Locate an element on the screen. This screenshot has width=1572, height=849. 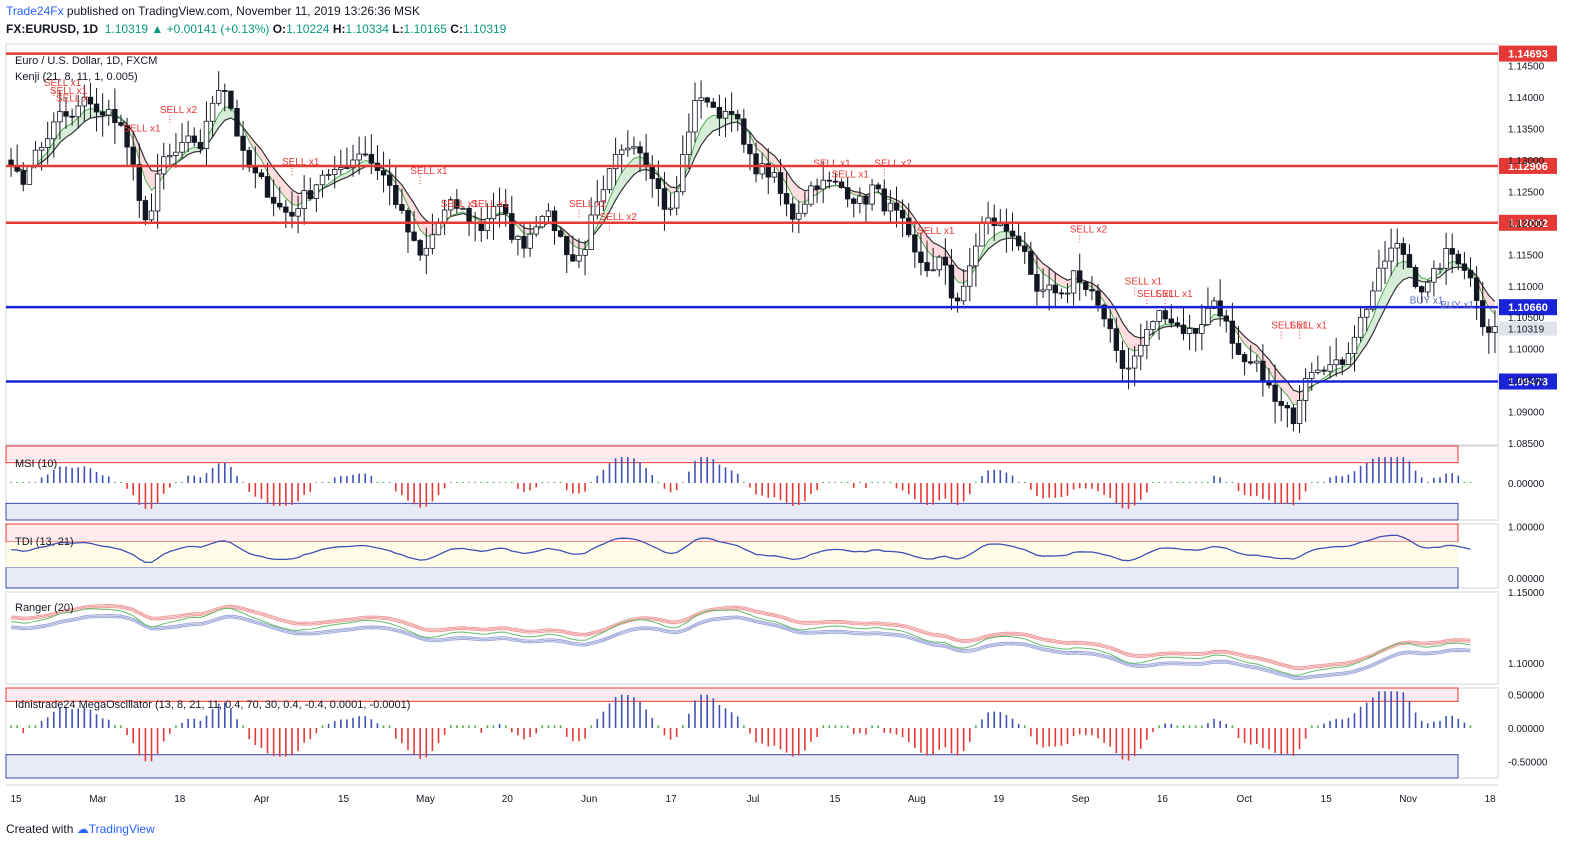
change-arrow-icon: ▲ is located at coordinates (157, 29).